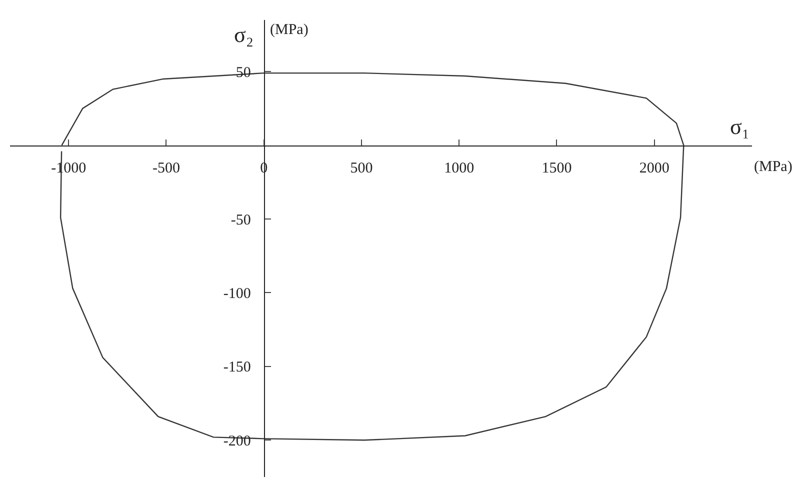 The width and height of the screenshot is (812, 487). What do you see at coordinates (773, 167) in the screenshot?
I see `text: (MPa)` at bounding box center [773, 167].